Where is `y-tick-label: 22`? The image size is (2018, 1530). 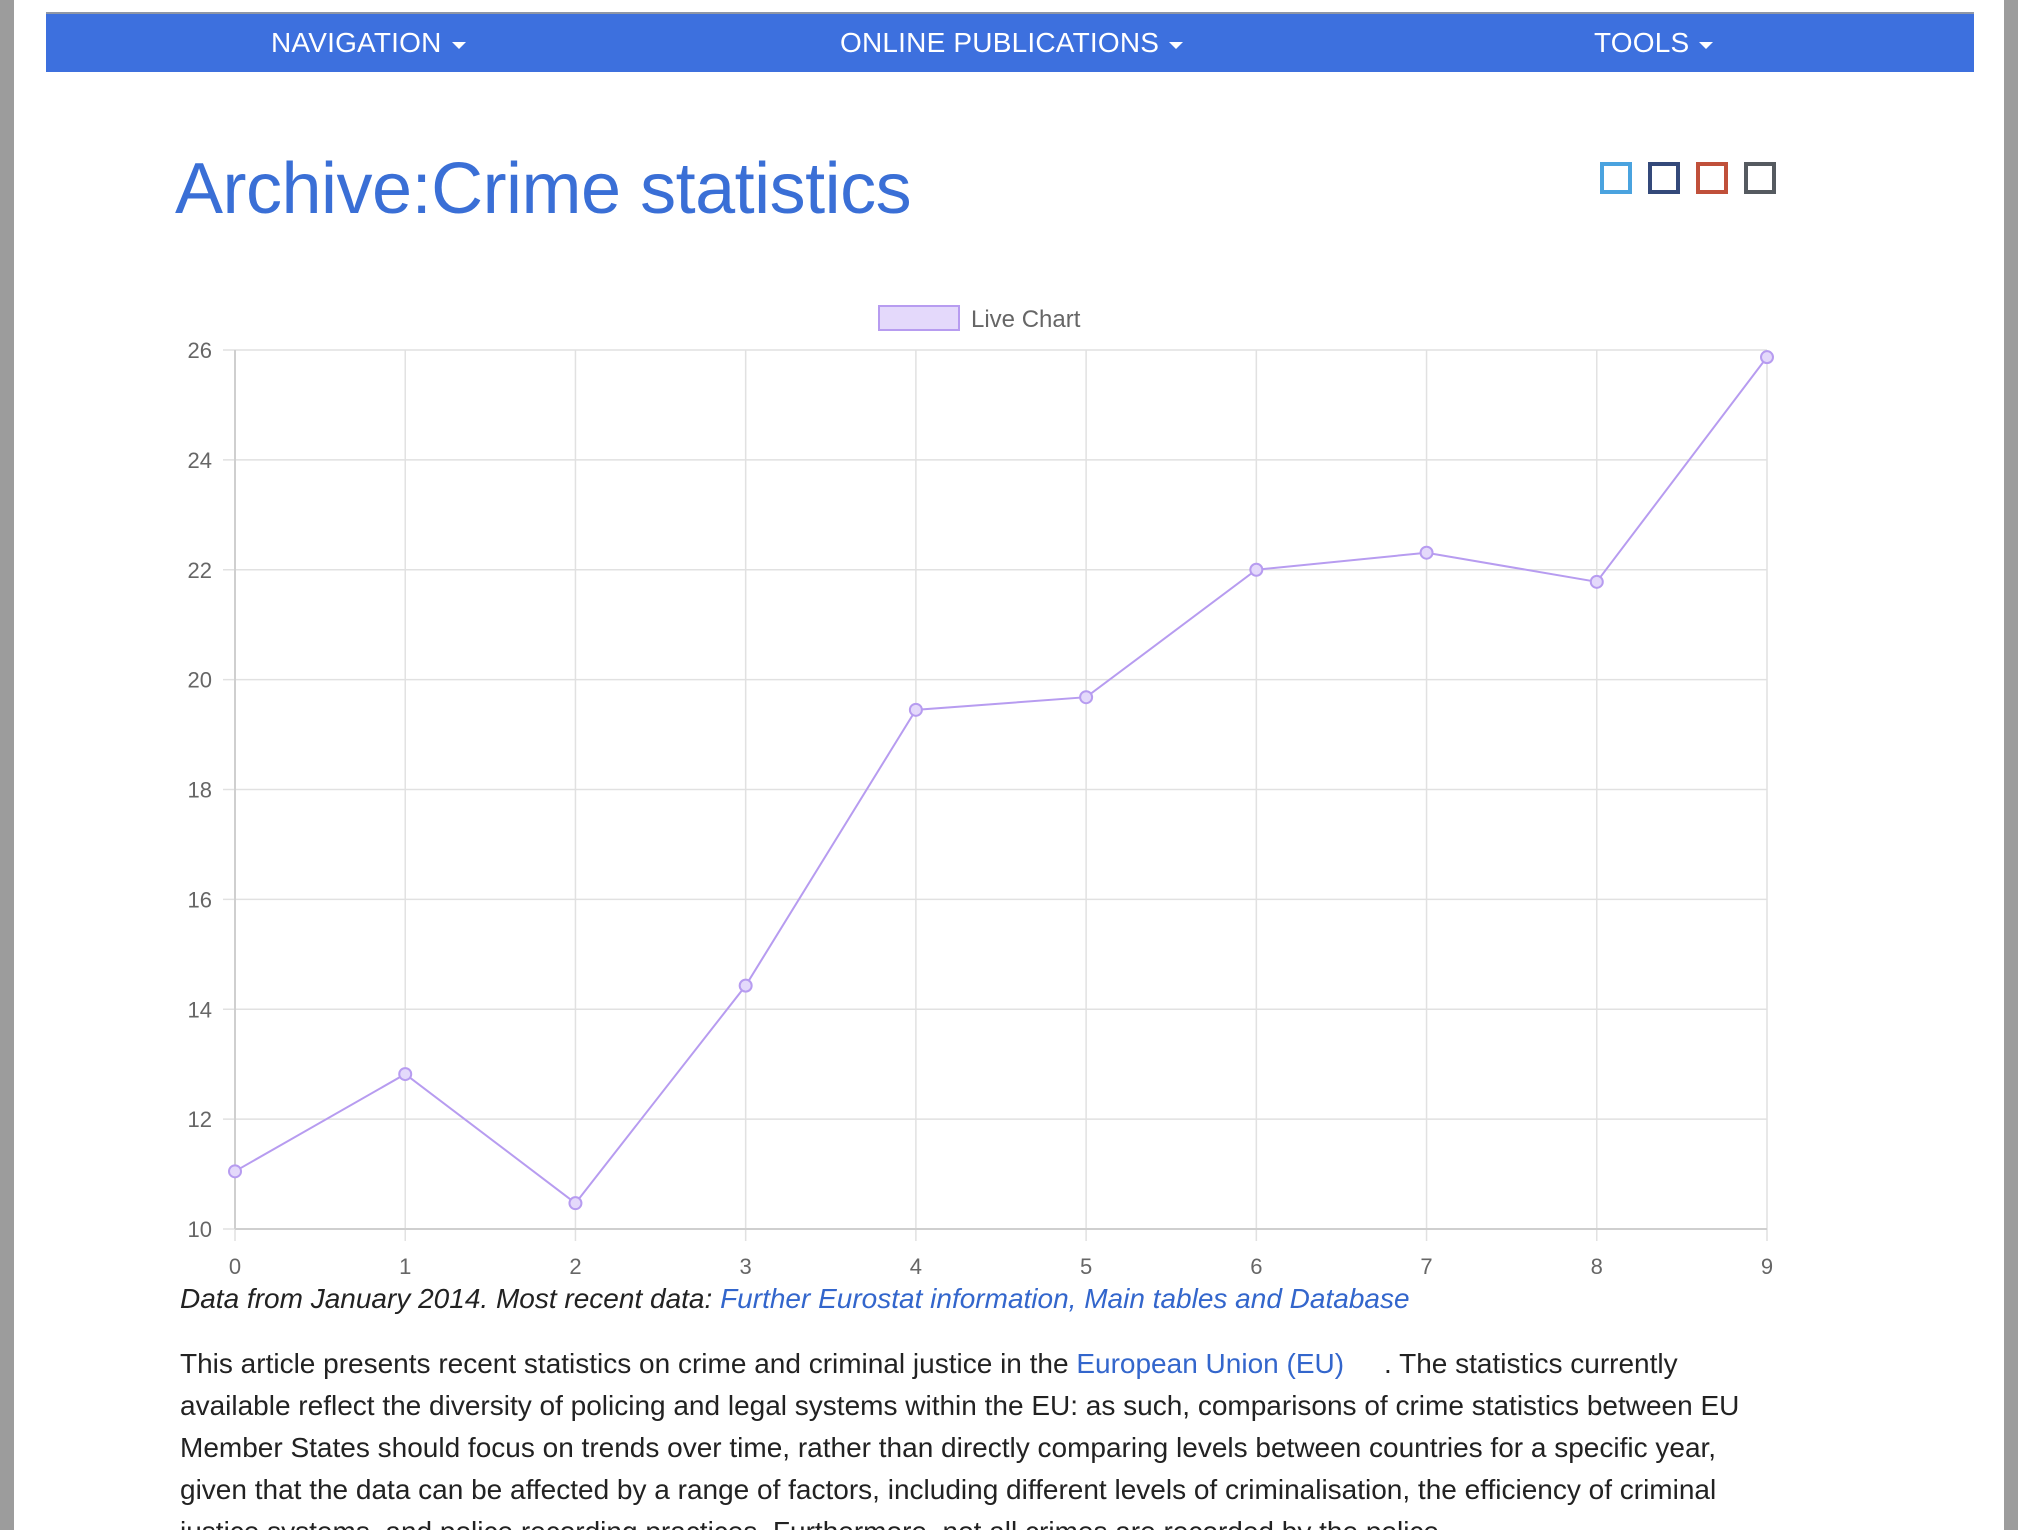
y-tick-label: 22 is located at coordinates (200, 570).